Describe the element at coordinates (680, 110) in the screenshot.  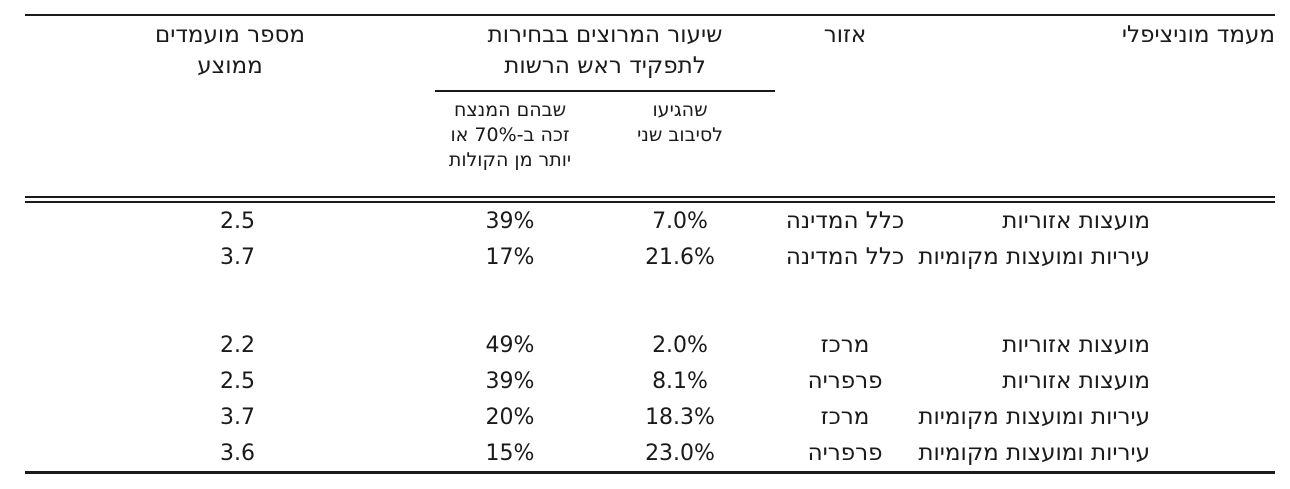
I see `second-round-line1: שהגיעו` at that location.